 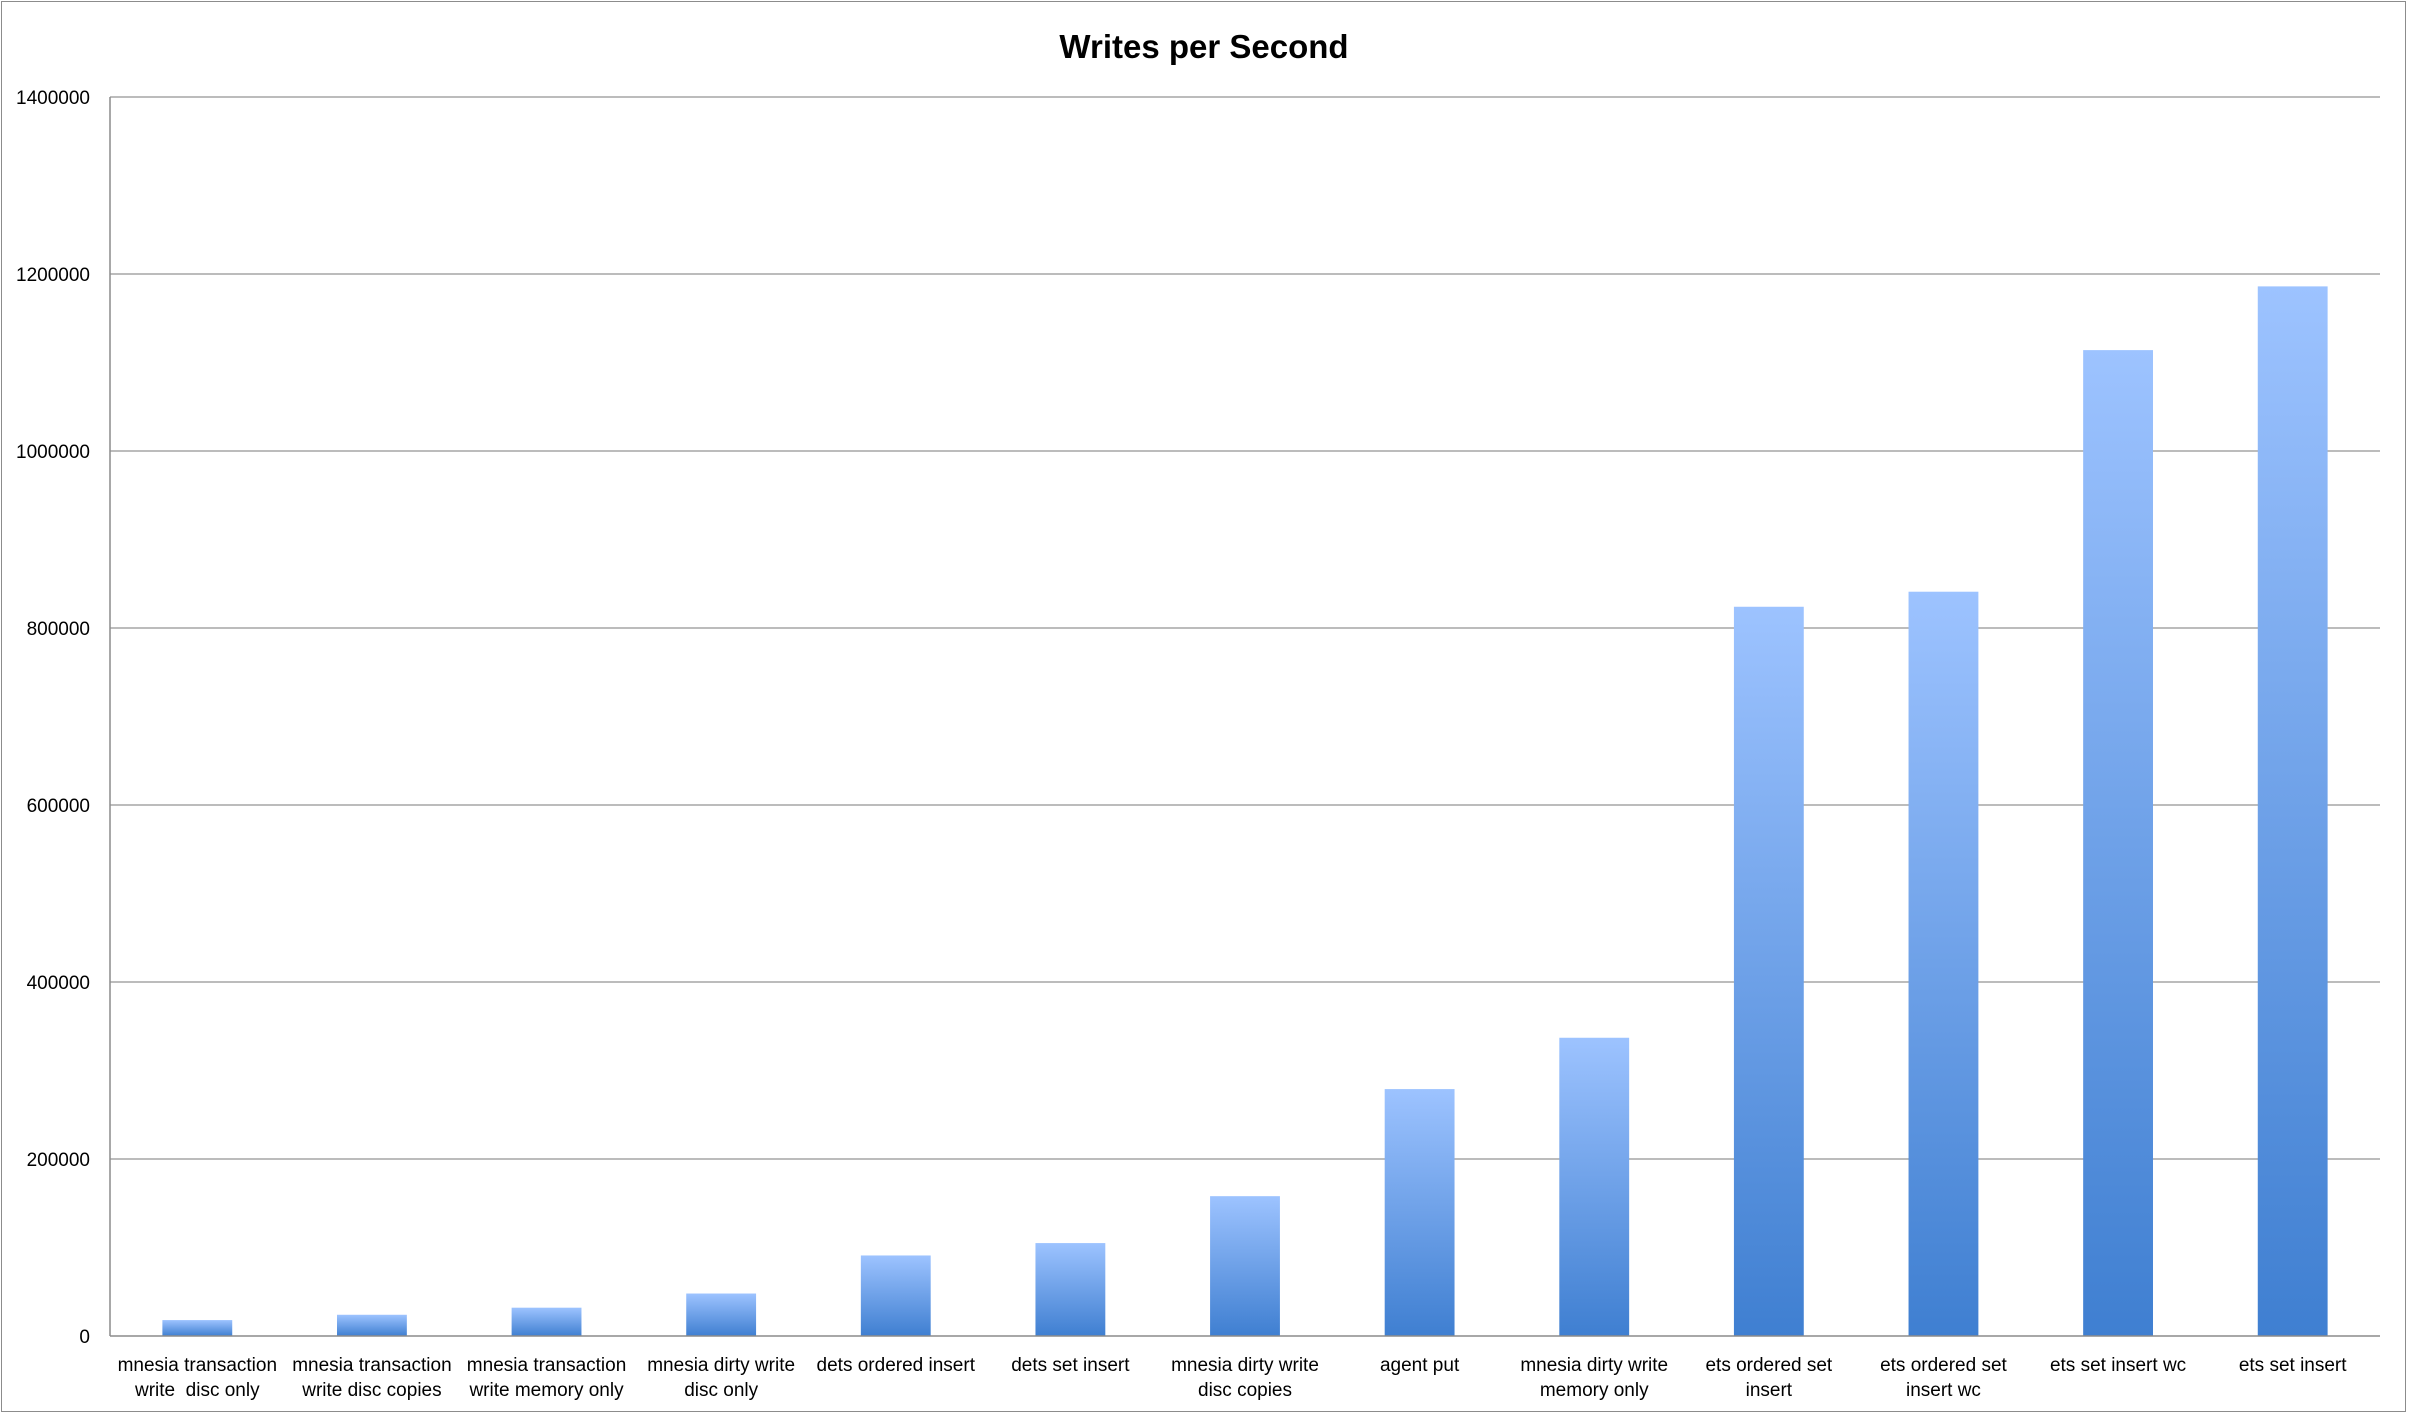 I want to click on x-category-label-line: agent put, so click(x=1420, y=1365).